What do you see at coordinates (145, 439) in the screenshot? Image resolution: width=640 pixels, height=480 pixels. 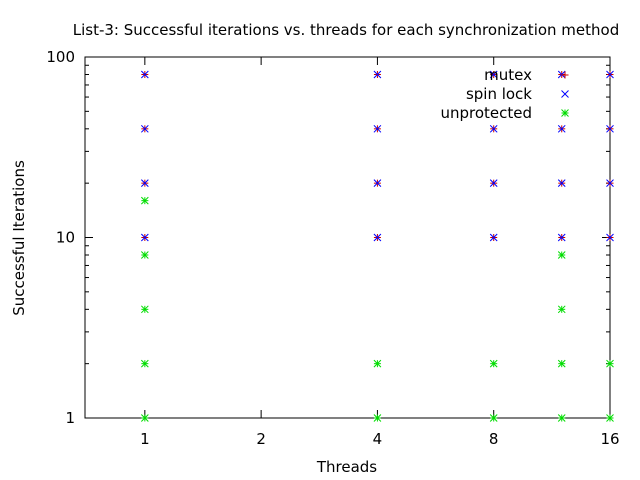 I see `x-tick-label: 1` at bounding box center [145, 439].